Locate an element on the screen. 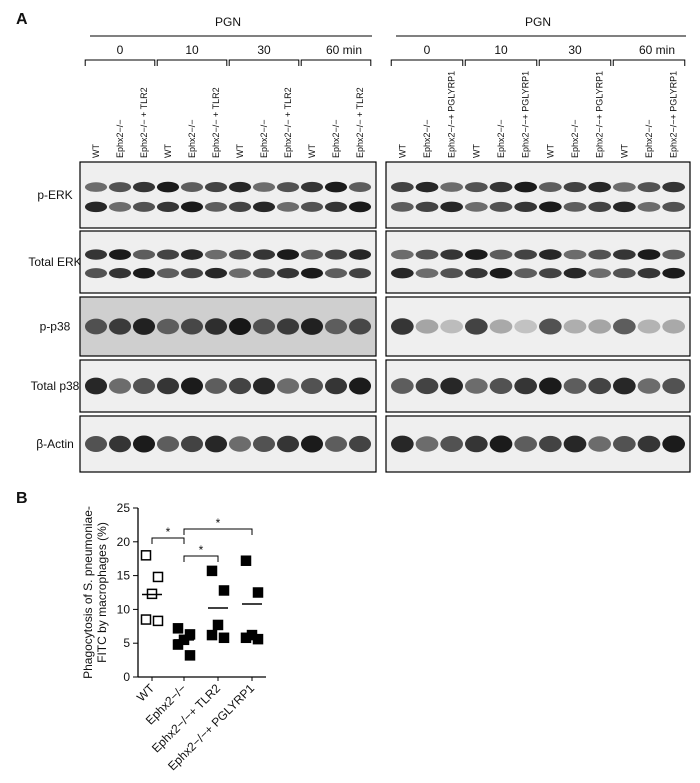 The image size is (700, 783). y-tick-label: 10 is located at coordinates (124, 609).